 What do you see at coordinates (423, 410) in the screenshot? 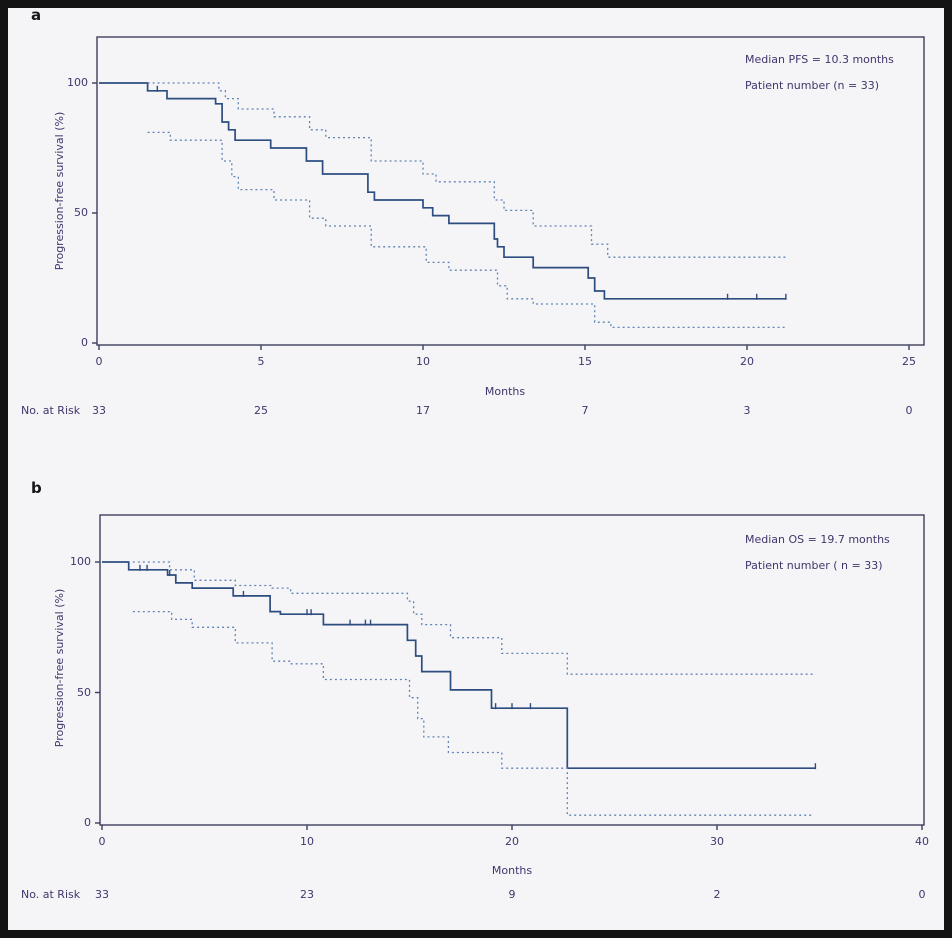
I see `panel-a-at-risk-value: 17` at bounding box center [423, 410].